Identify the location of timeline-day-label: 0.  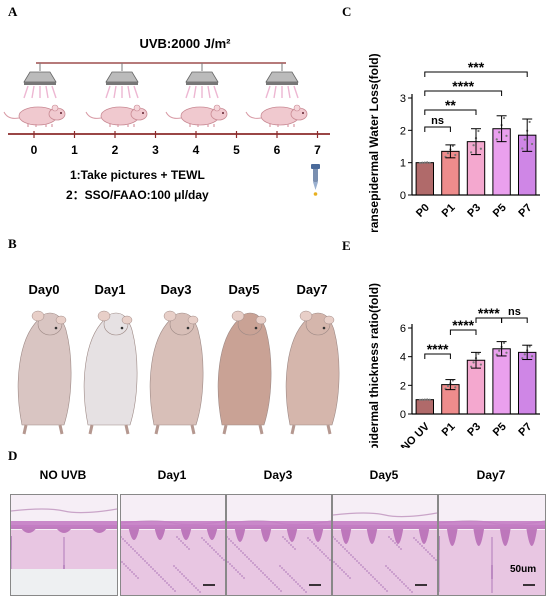
(34, 150).